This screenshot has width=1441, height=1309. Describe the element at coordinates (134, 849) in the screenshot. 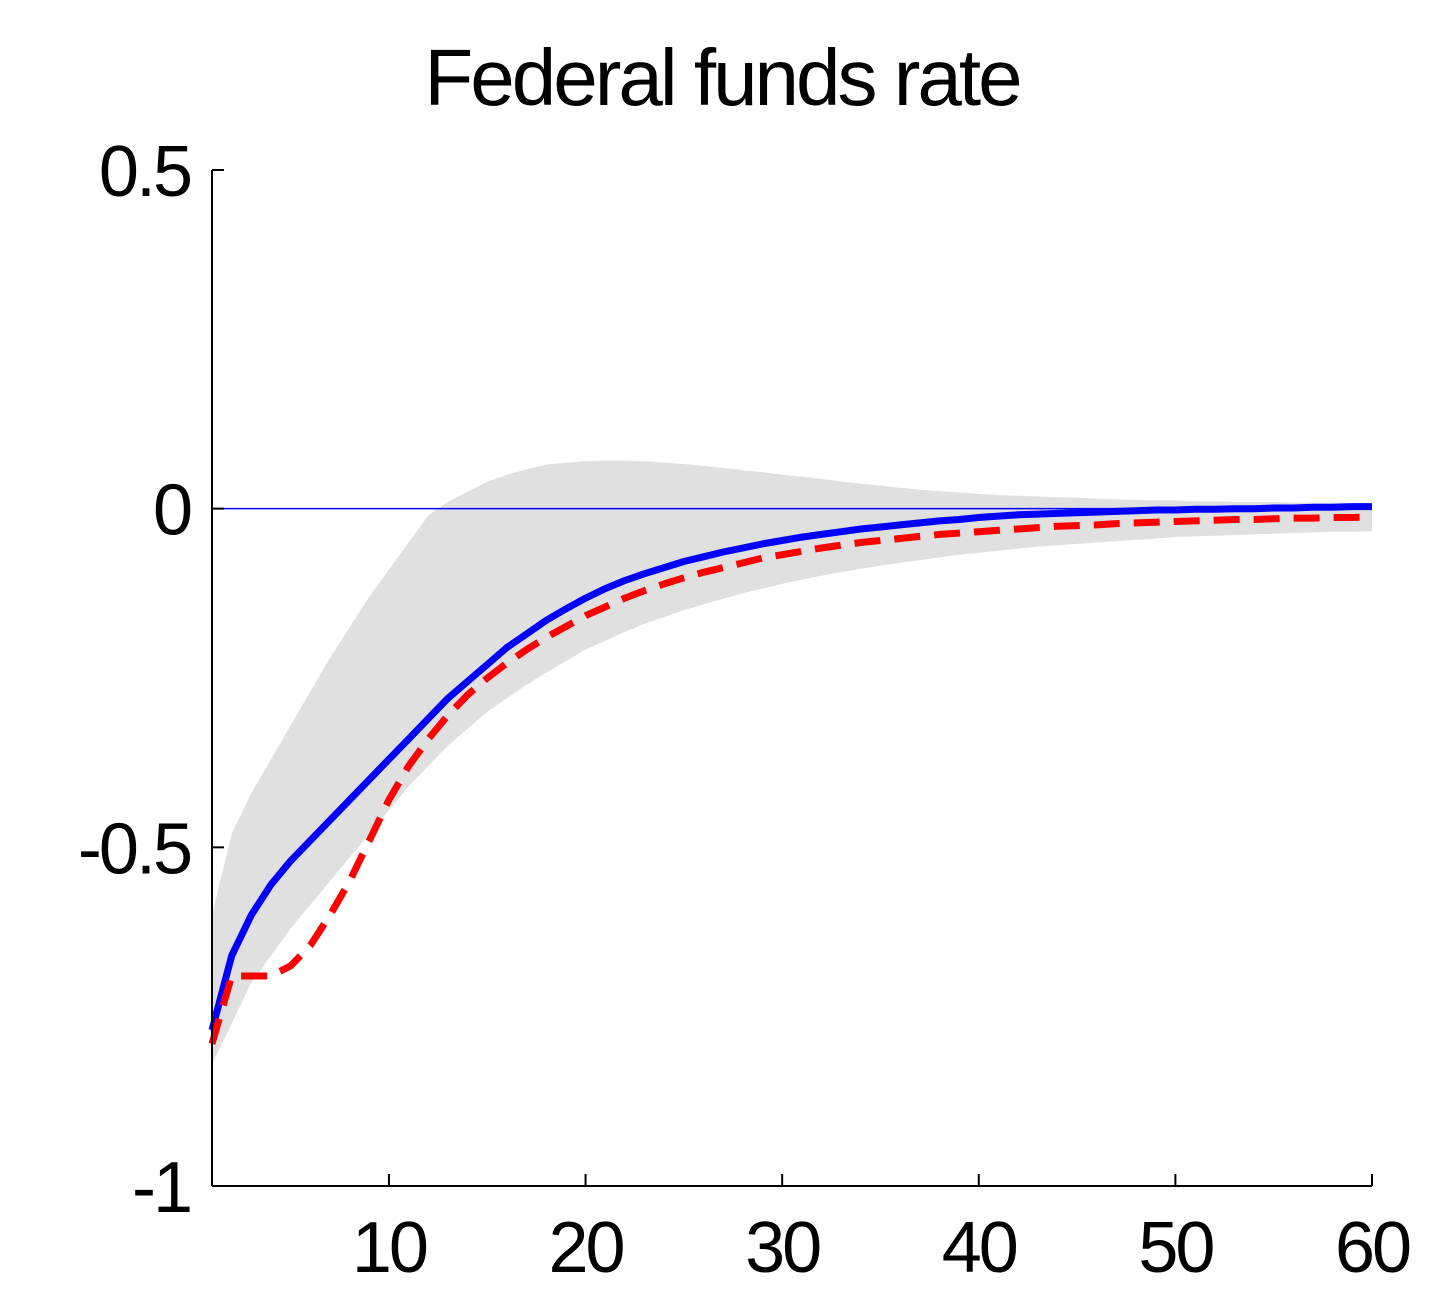

I see `y-tick-label: -0.5` at that location.